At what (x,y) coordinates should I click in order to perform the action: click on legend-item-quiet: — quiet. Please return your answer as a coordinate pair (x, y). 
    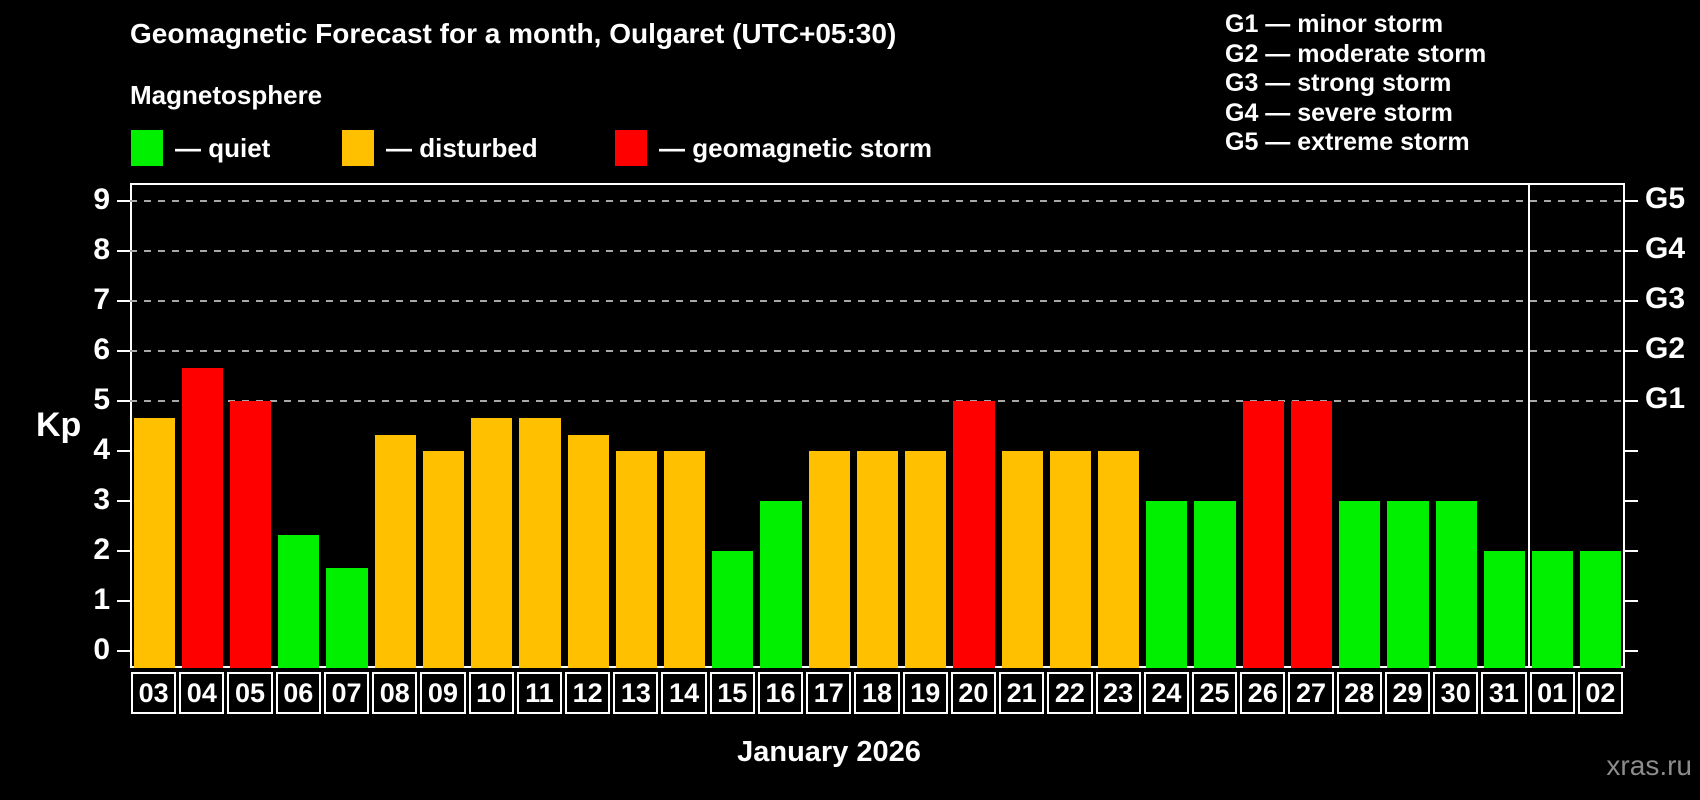
    Looking at the image, I should click on (200, 148).